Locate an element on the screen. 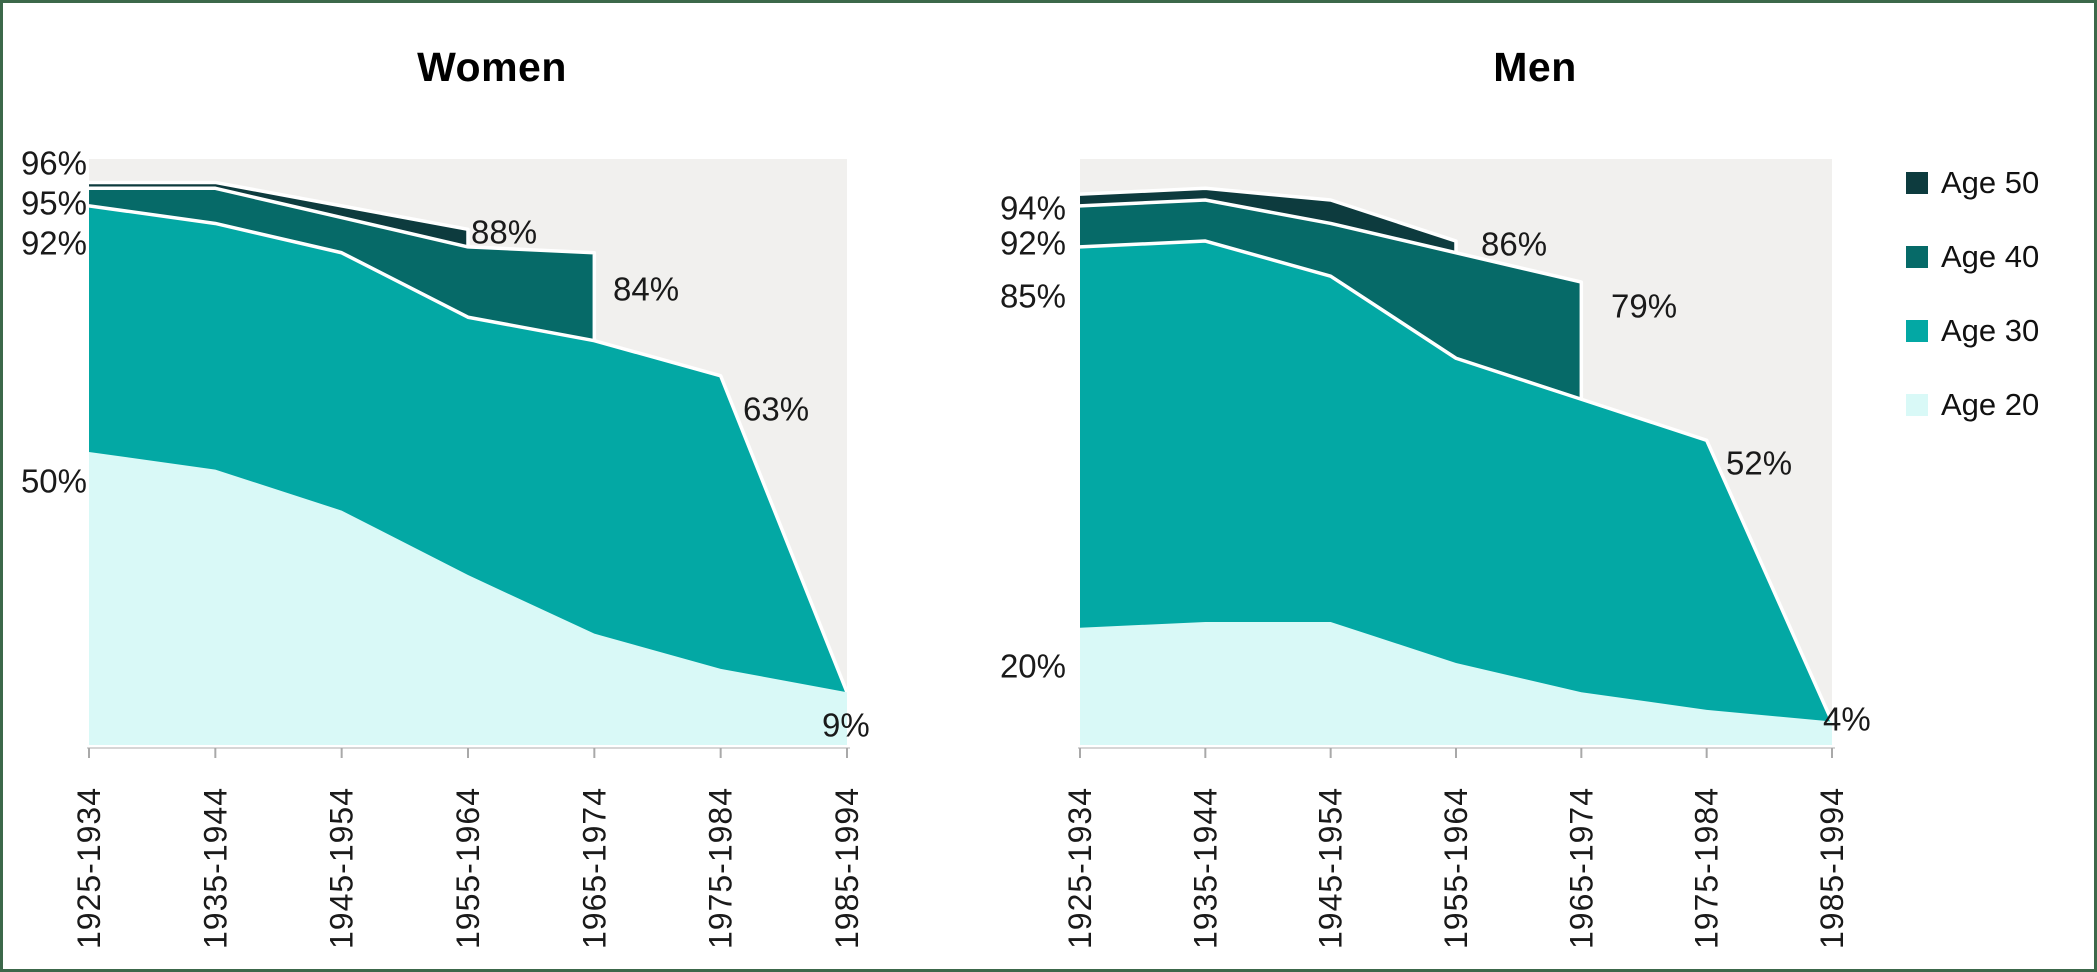  legend-item-age-30: Age 30 is located at coordinates (1972, 331).